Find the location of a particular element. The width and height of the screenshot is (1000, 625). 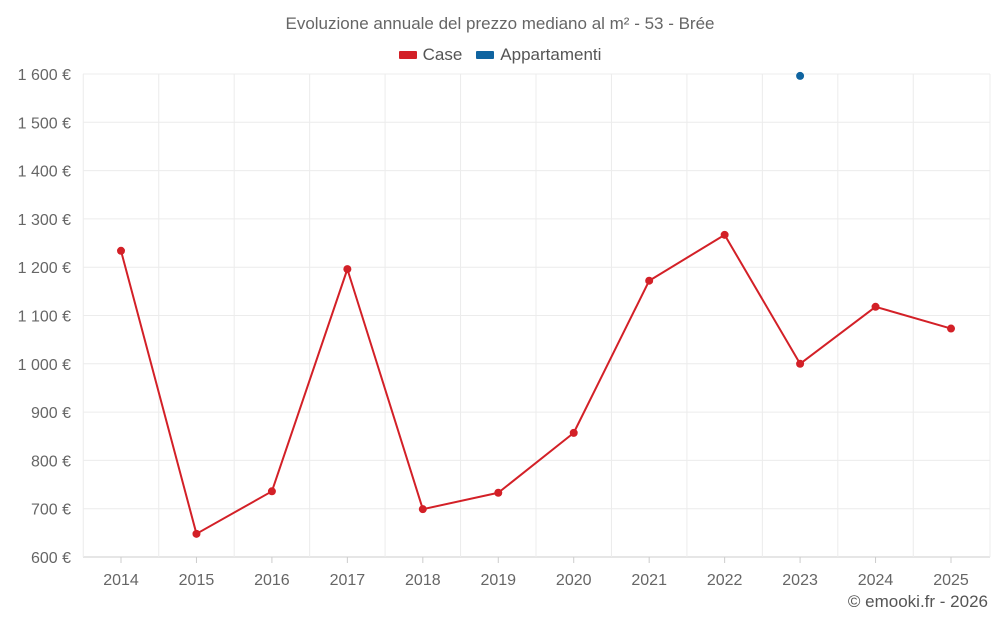

x-tick-label: 2016 is located at coordinates (272, 580).